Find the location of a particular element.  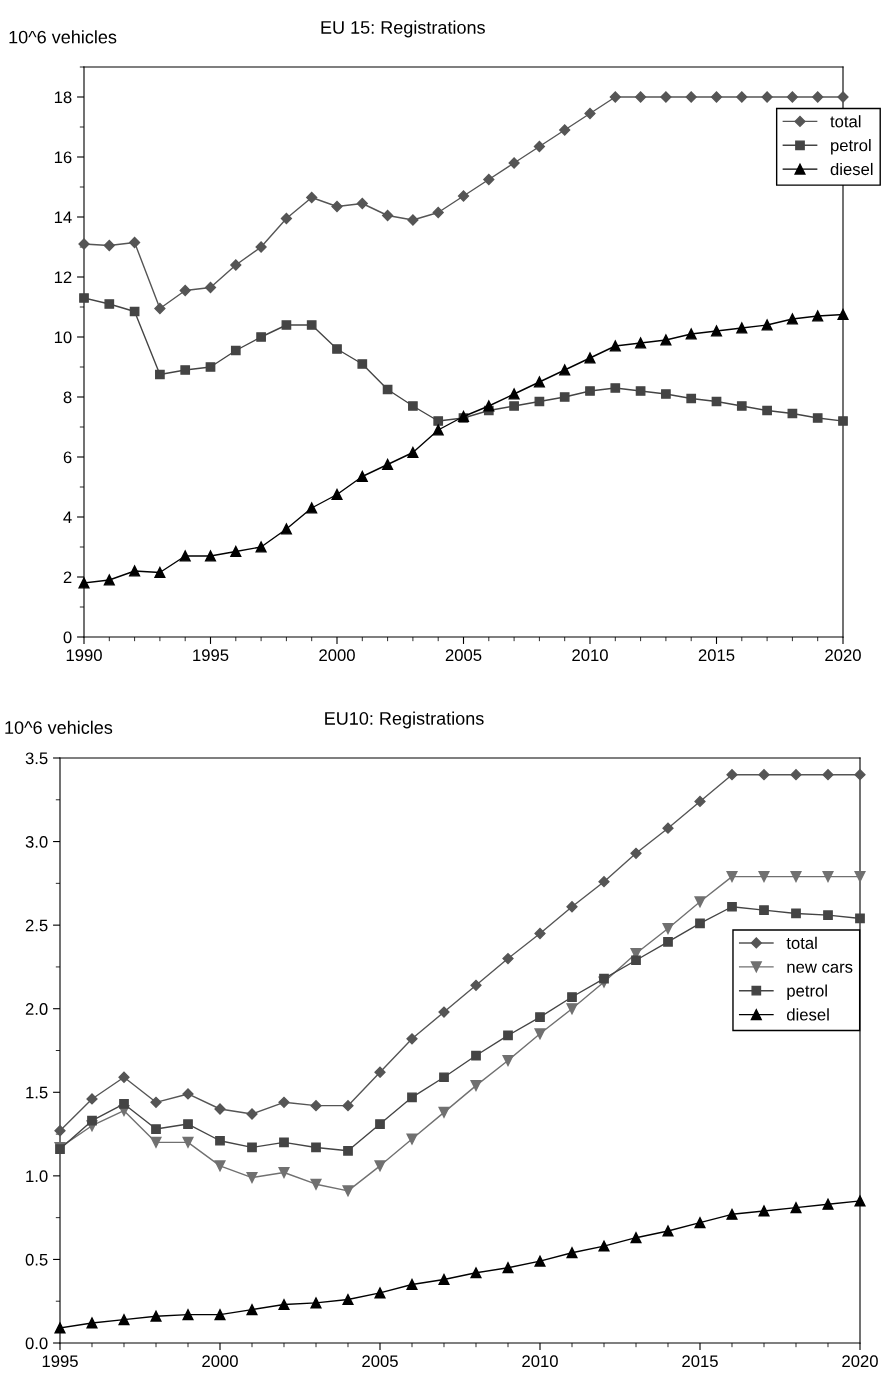

y-tick-label: 2.5 is located at coordinates (36, 925).